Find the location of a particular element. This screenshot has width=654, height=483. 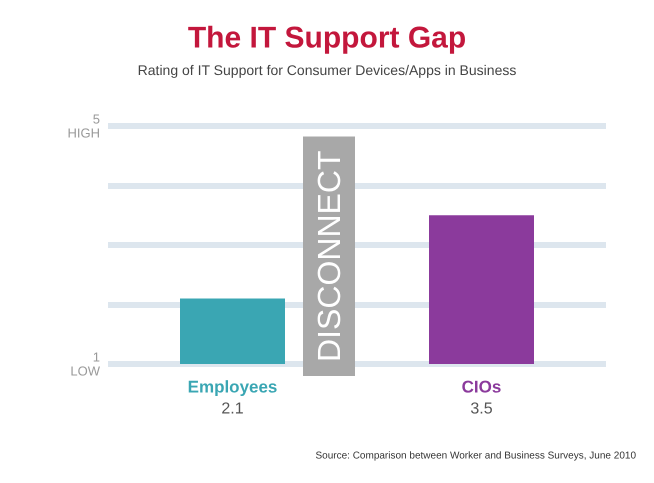

chart-subtitle: Rating of IT Support for Consumer Devices/Apps in Business is located at coordinates (327, 70).